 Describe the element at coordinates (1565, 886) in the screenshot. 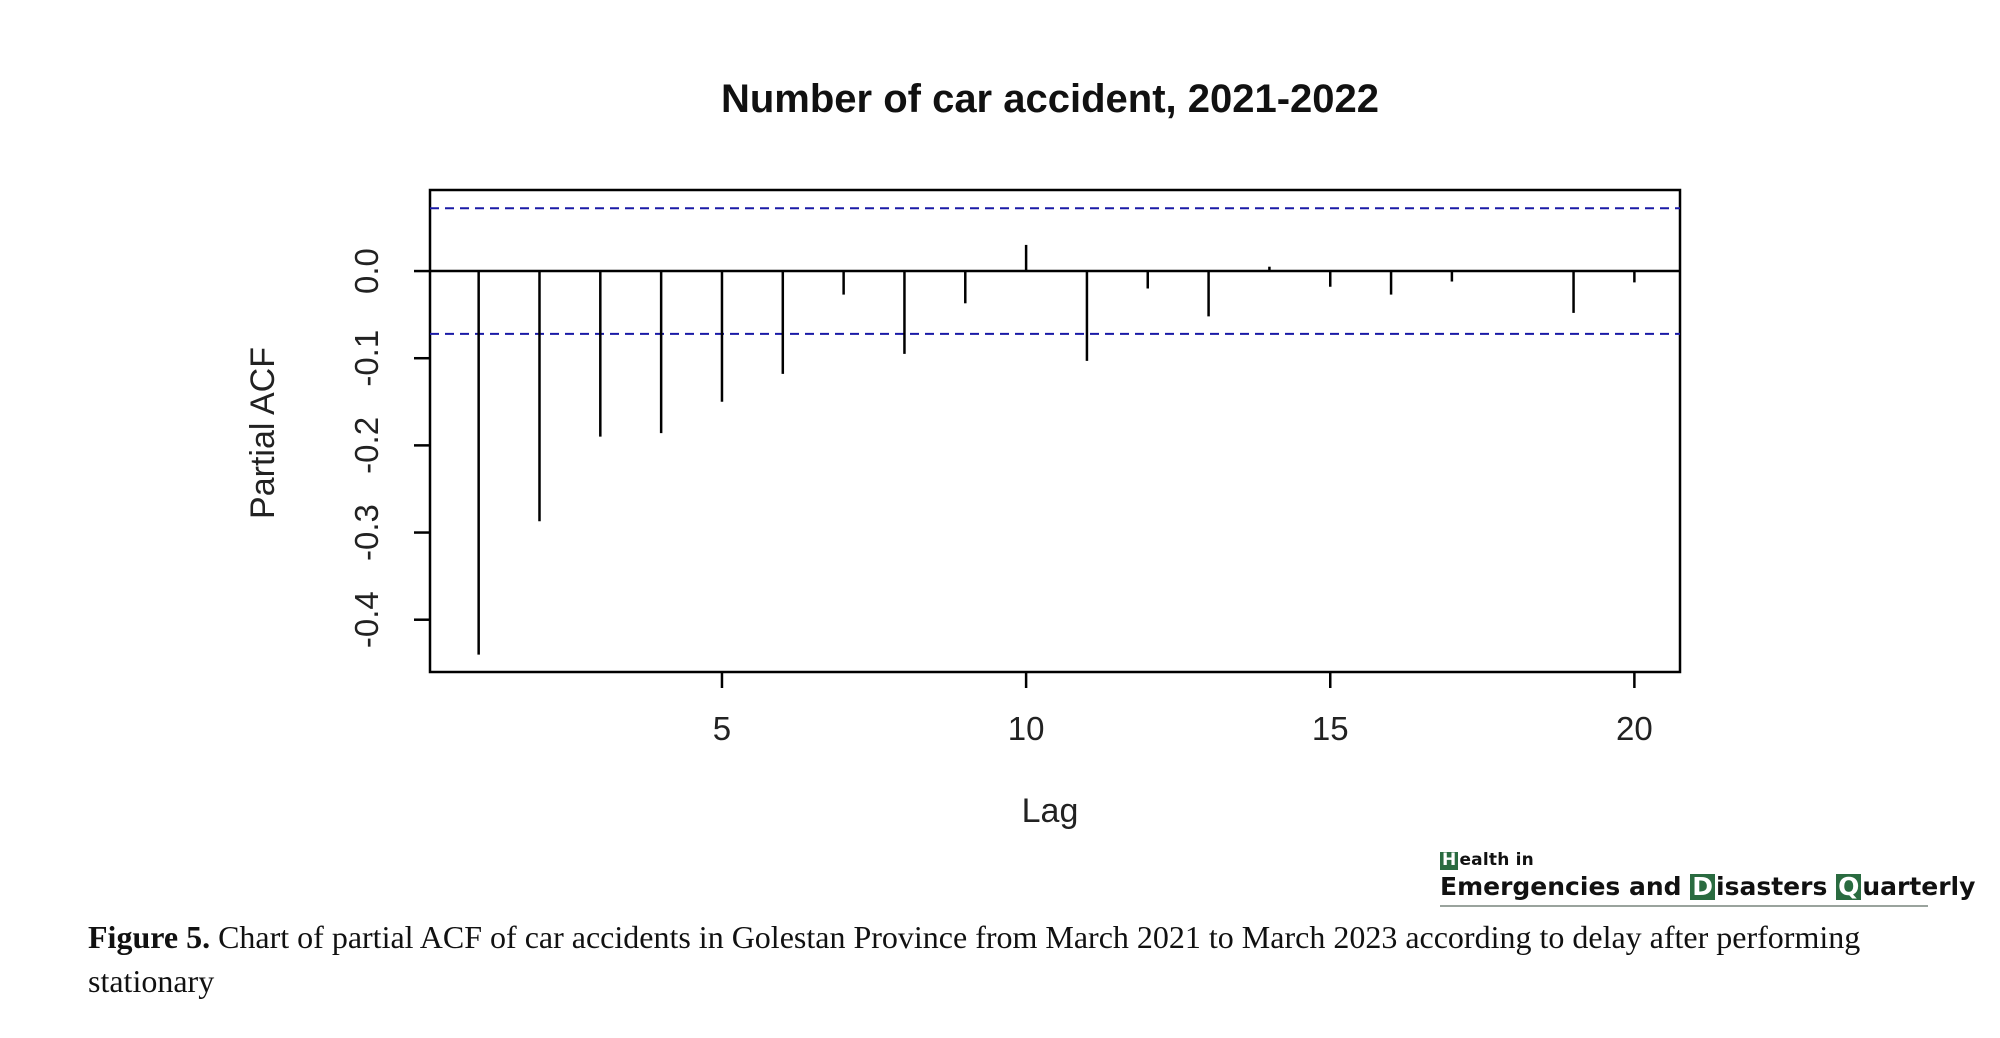

I see `logo-text: Emergencies and` at that location.